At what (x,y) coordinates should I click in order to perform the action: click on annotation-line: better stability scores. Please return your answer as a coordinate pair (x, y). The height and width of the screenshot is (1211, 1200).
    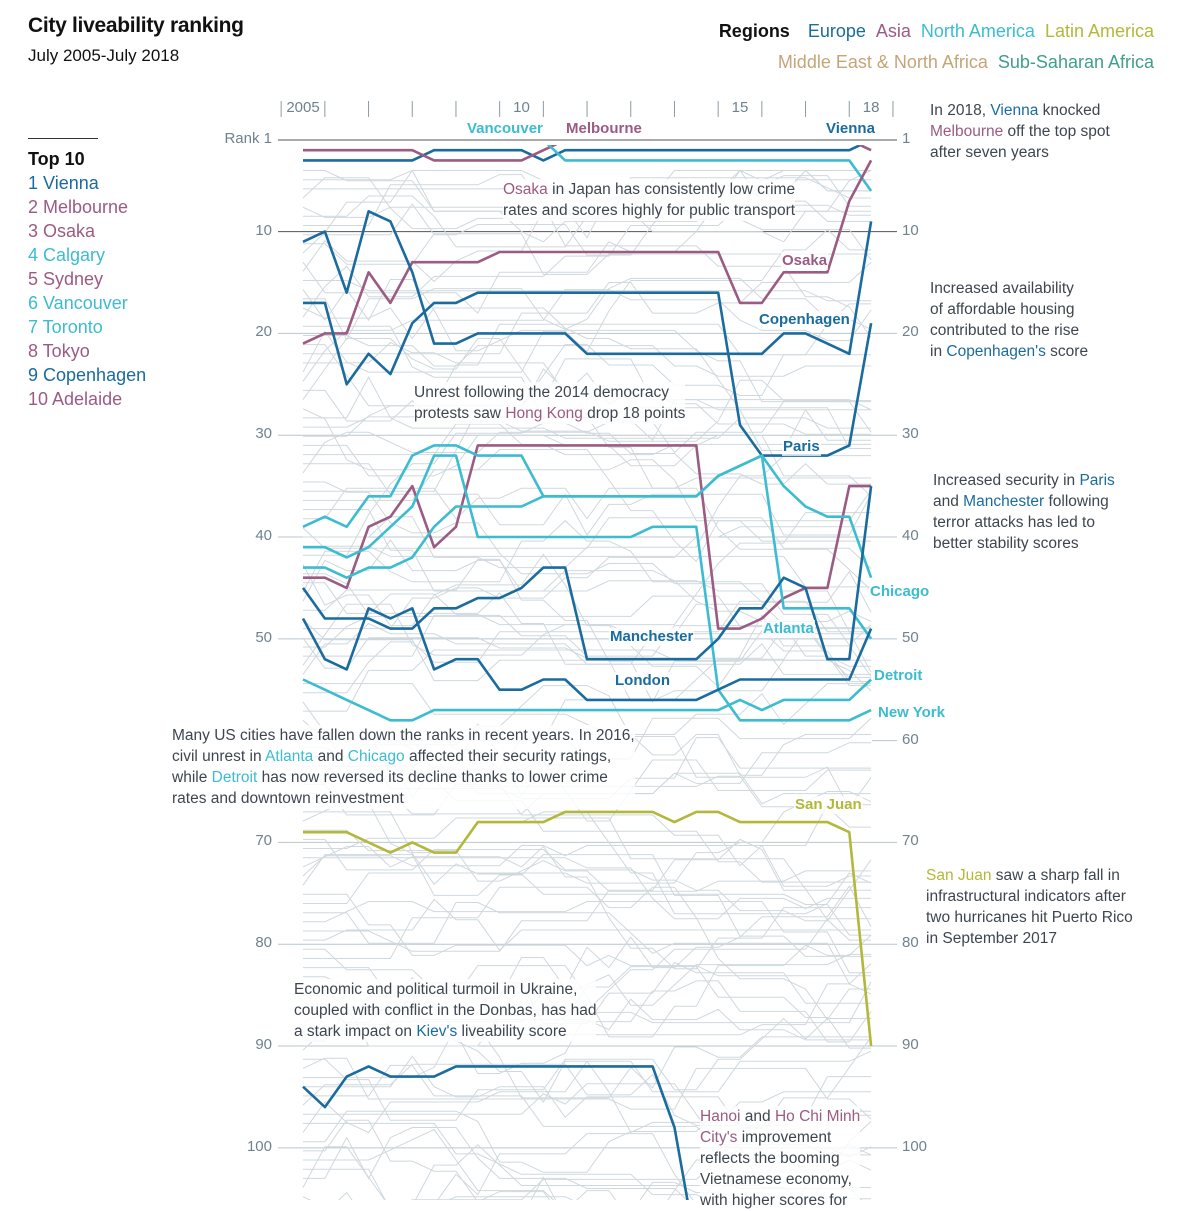
    Looking at the image, I should click on (1024, 543).